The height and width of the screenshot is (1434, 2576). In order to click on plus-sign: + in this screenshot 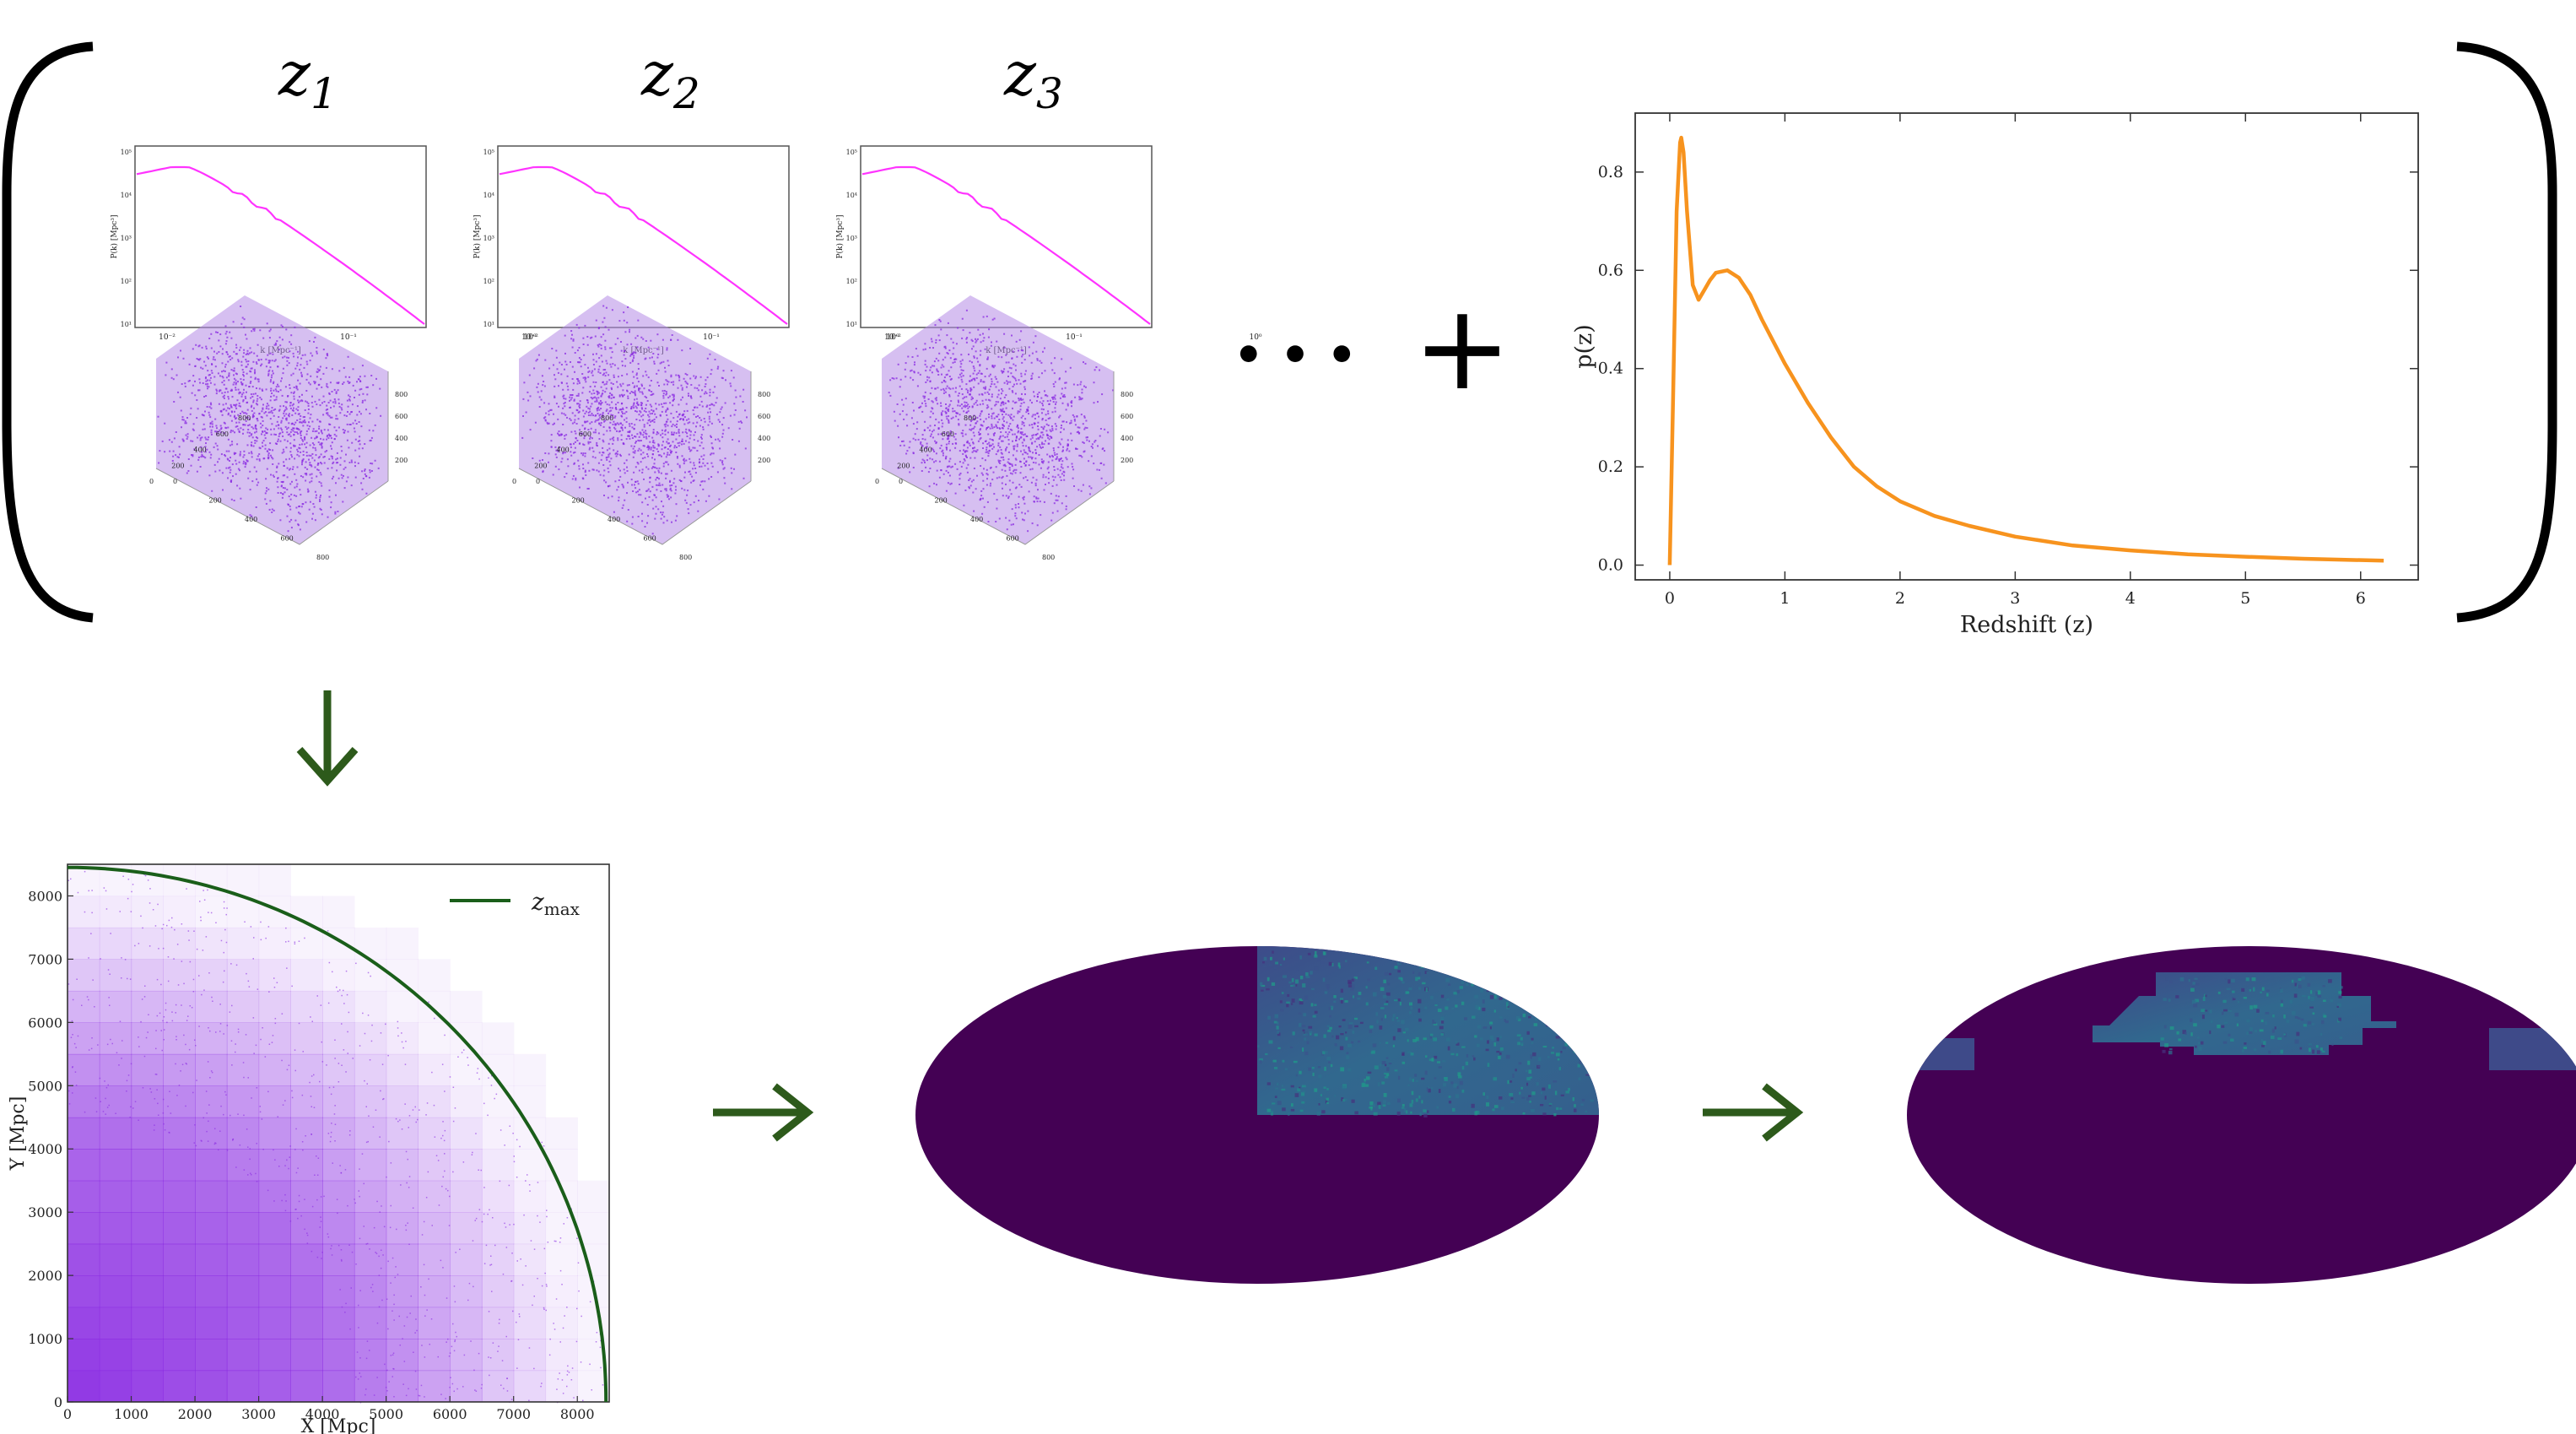, I will do `click(1461, 348)`.